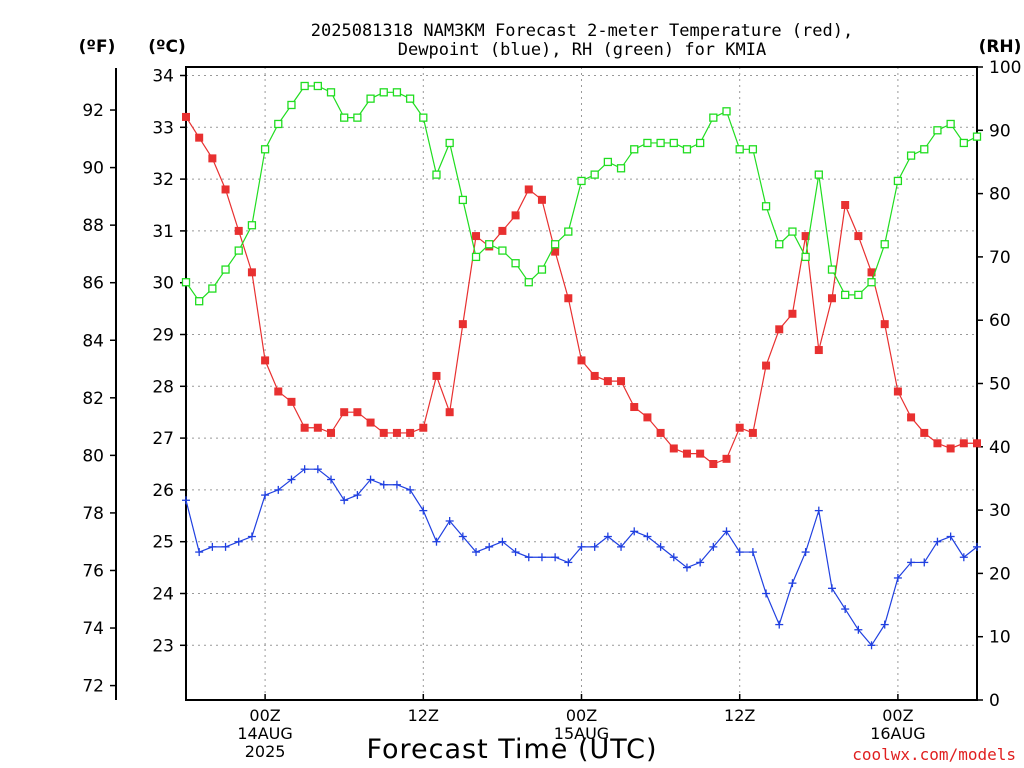 The width and height of the screenshot is (1024, 768). Describe the element at coordinates (1000, 47) in the screenshot. I see `rh-unit-label: (RH)` at that location.